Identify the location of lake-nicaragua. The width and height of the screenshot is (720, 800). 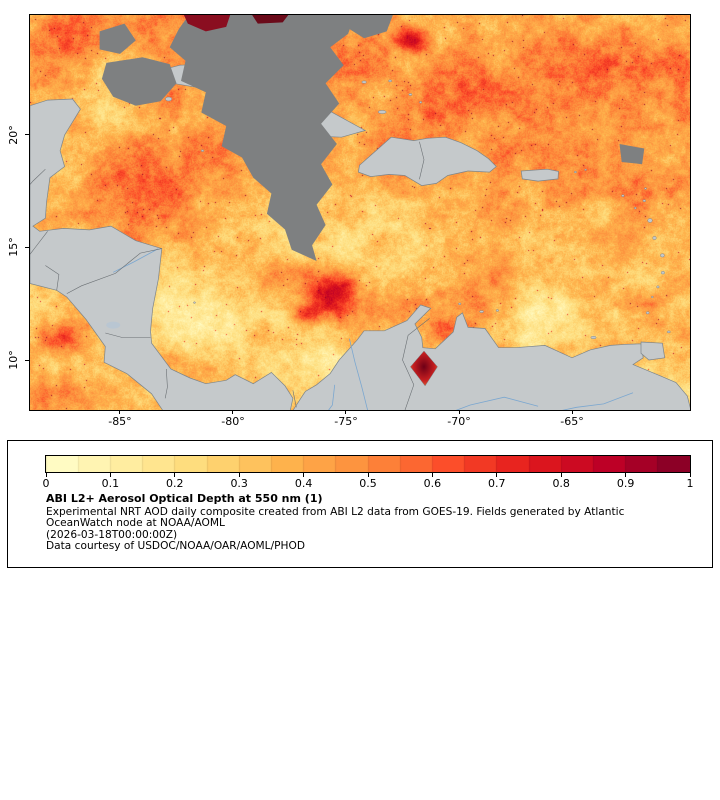
(113, 325).